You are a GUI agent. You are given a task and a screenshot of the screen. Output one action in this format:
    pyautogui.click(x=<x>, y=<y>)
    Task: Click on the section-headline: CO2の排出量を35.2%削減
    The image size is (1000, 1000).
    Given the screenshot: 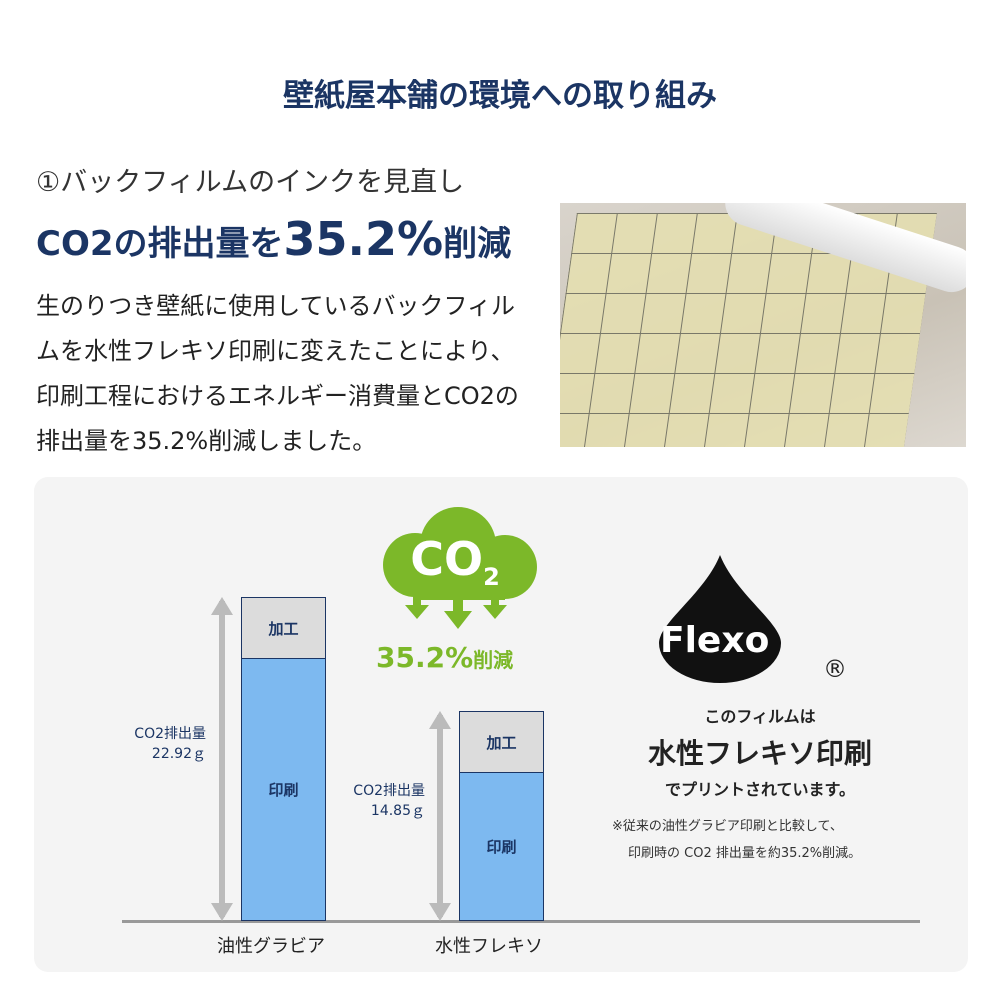 What is the action you would take?
    pyautogui.click(x=273, y=239)
    